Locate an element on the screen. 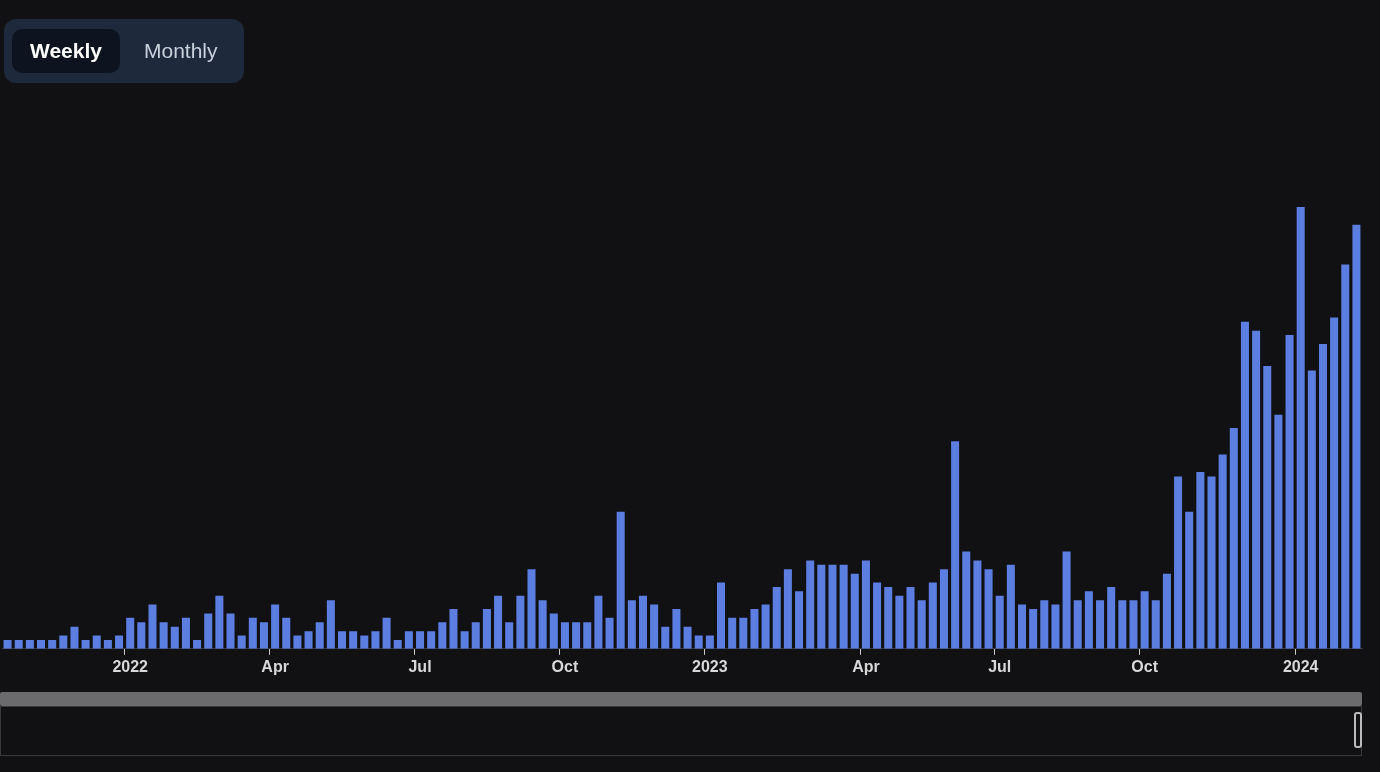  x-tick-label: Jul is located at coordinates (1000, 666).